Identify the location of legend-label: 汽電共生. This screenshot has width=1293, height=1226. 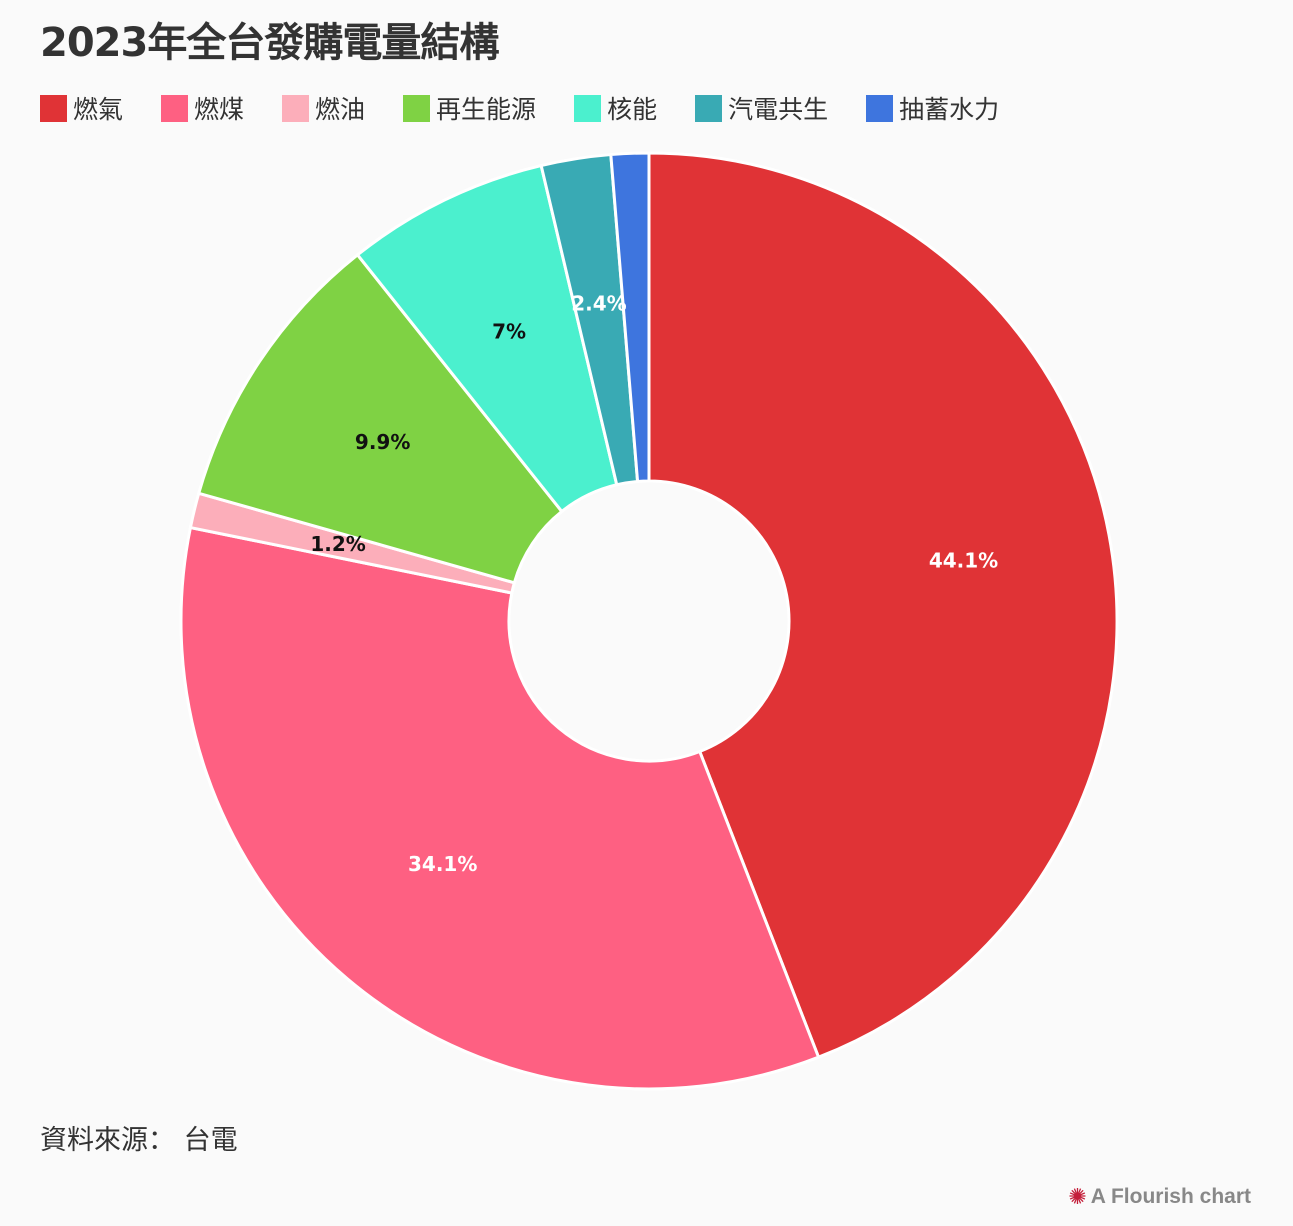
(778, 109).